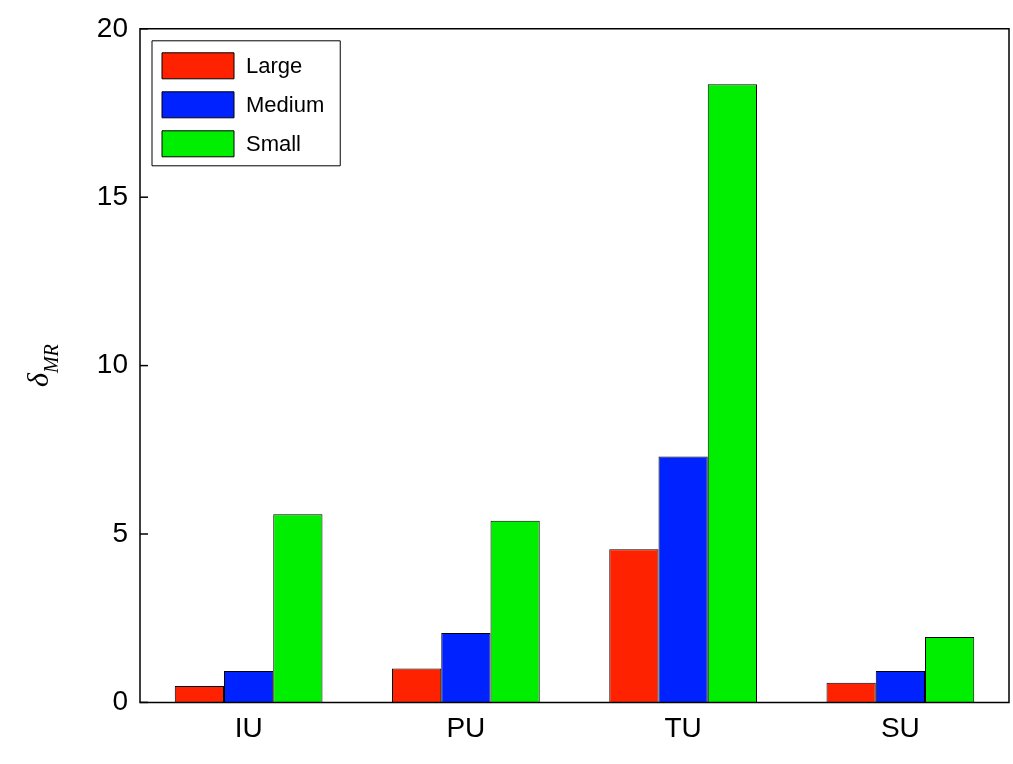 The height and width of the screenshot is (764, 1013). What do you see at coordinates (120, 701) in the screenshot?
I see `y-tick-label: 0` at bounding box center [120, 701].